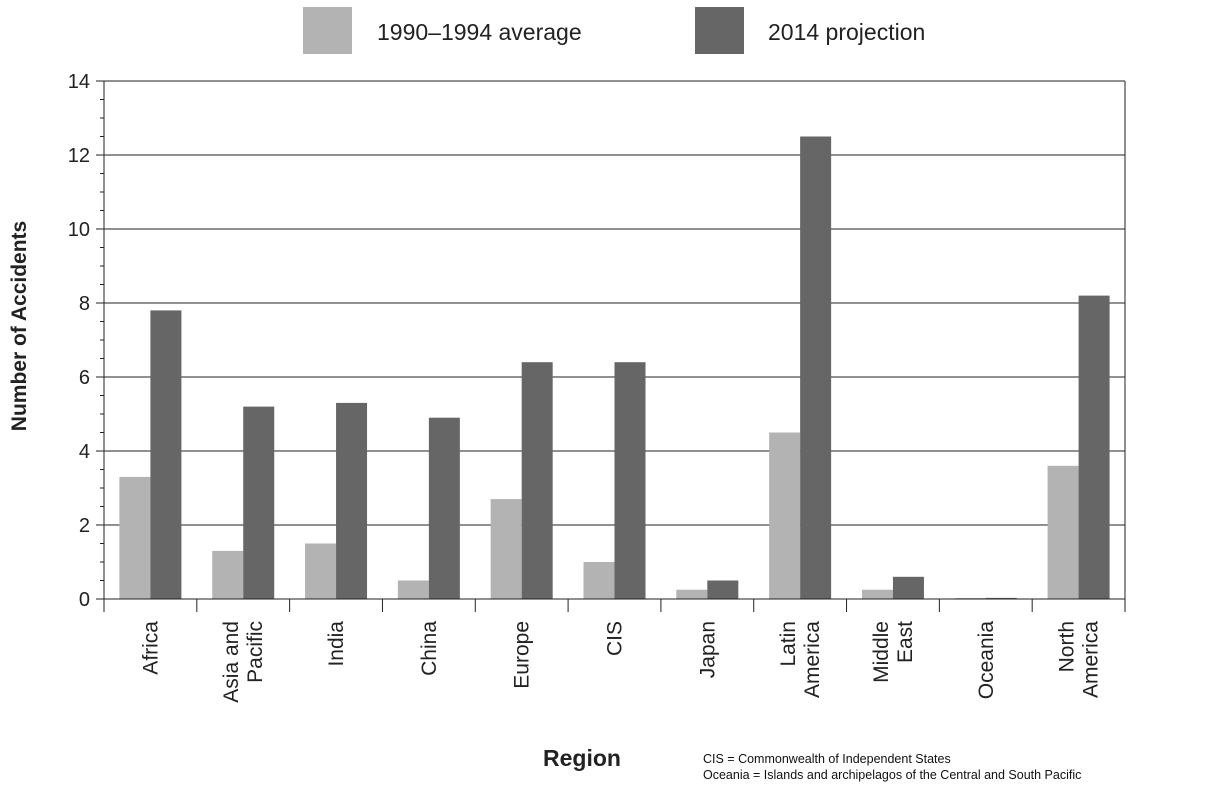 The width and height of the screenshot is (1218, 791). What do you see at coordinates (79, 156) in the screenshot?
I see `y-tick-label: 12` at bounding box center [79, 156].